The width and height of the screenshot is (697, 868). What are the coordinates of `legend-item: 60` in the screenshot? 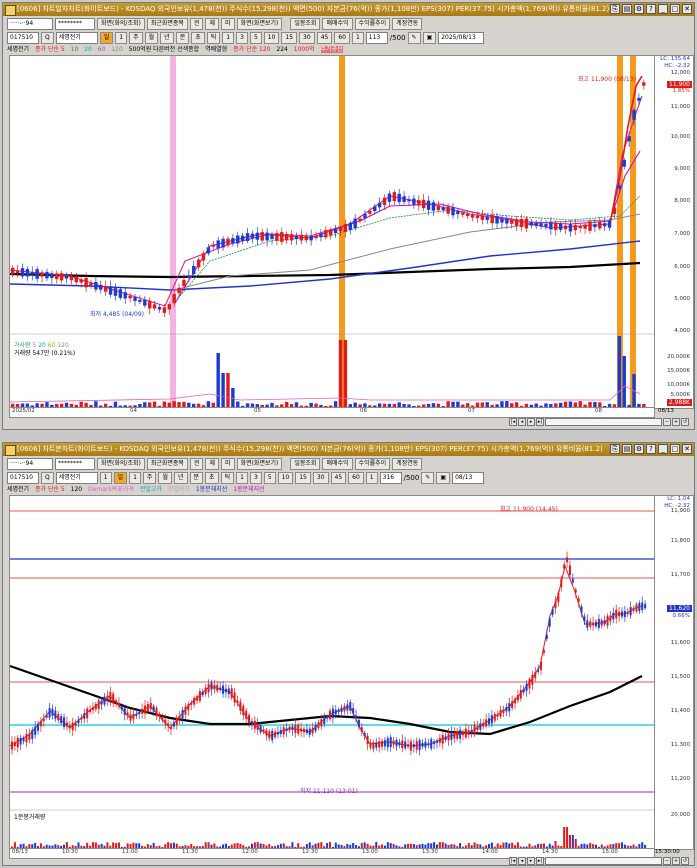 It's located at (101, 49).